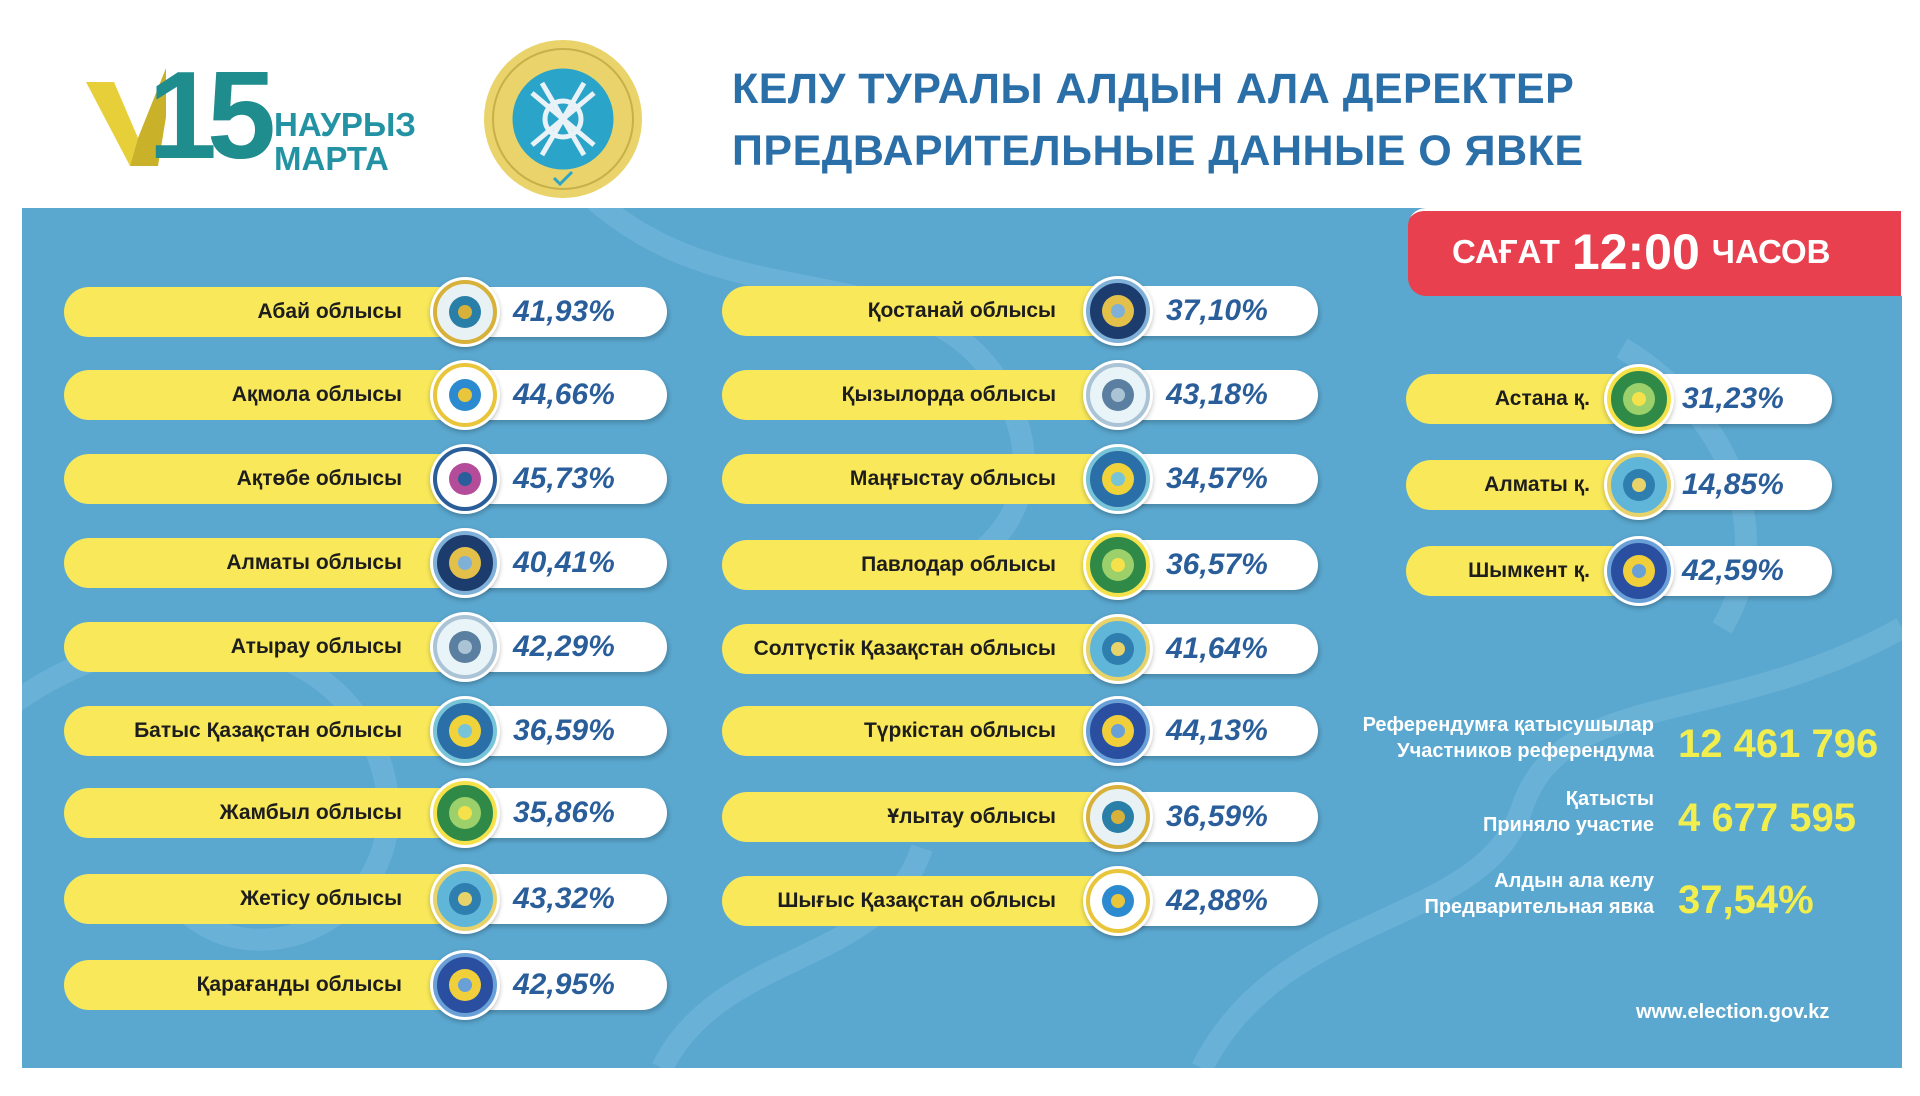 The width and height of the screenshot is (1920, 1096). What do you see at coordinates (1537, 484) in the screenshot?
I see `region-name: Алматы қ.` at bounding box center [1537, 484].